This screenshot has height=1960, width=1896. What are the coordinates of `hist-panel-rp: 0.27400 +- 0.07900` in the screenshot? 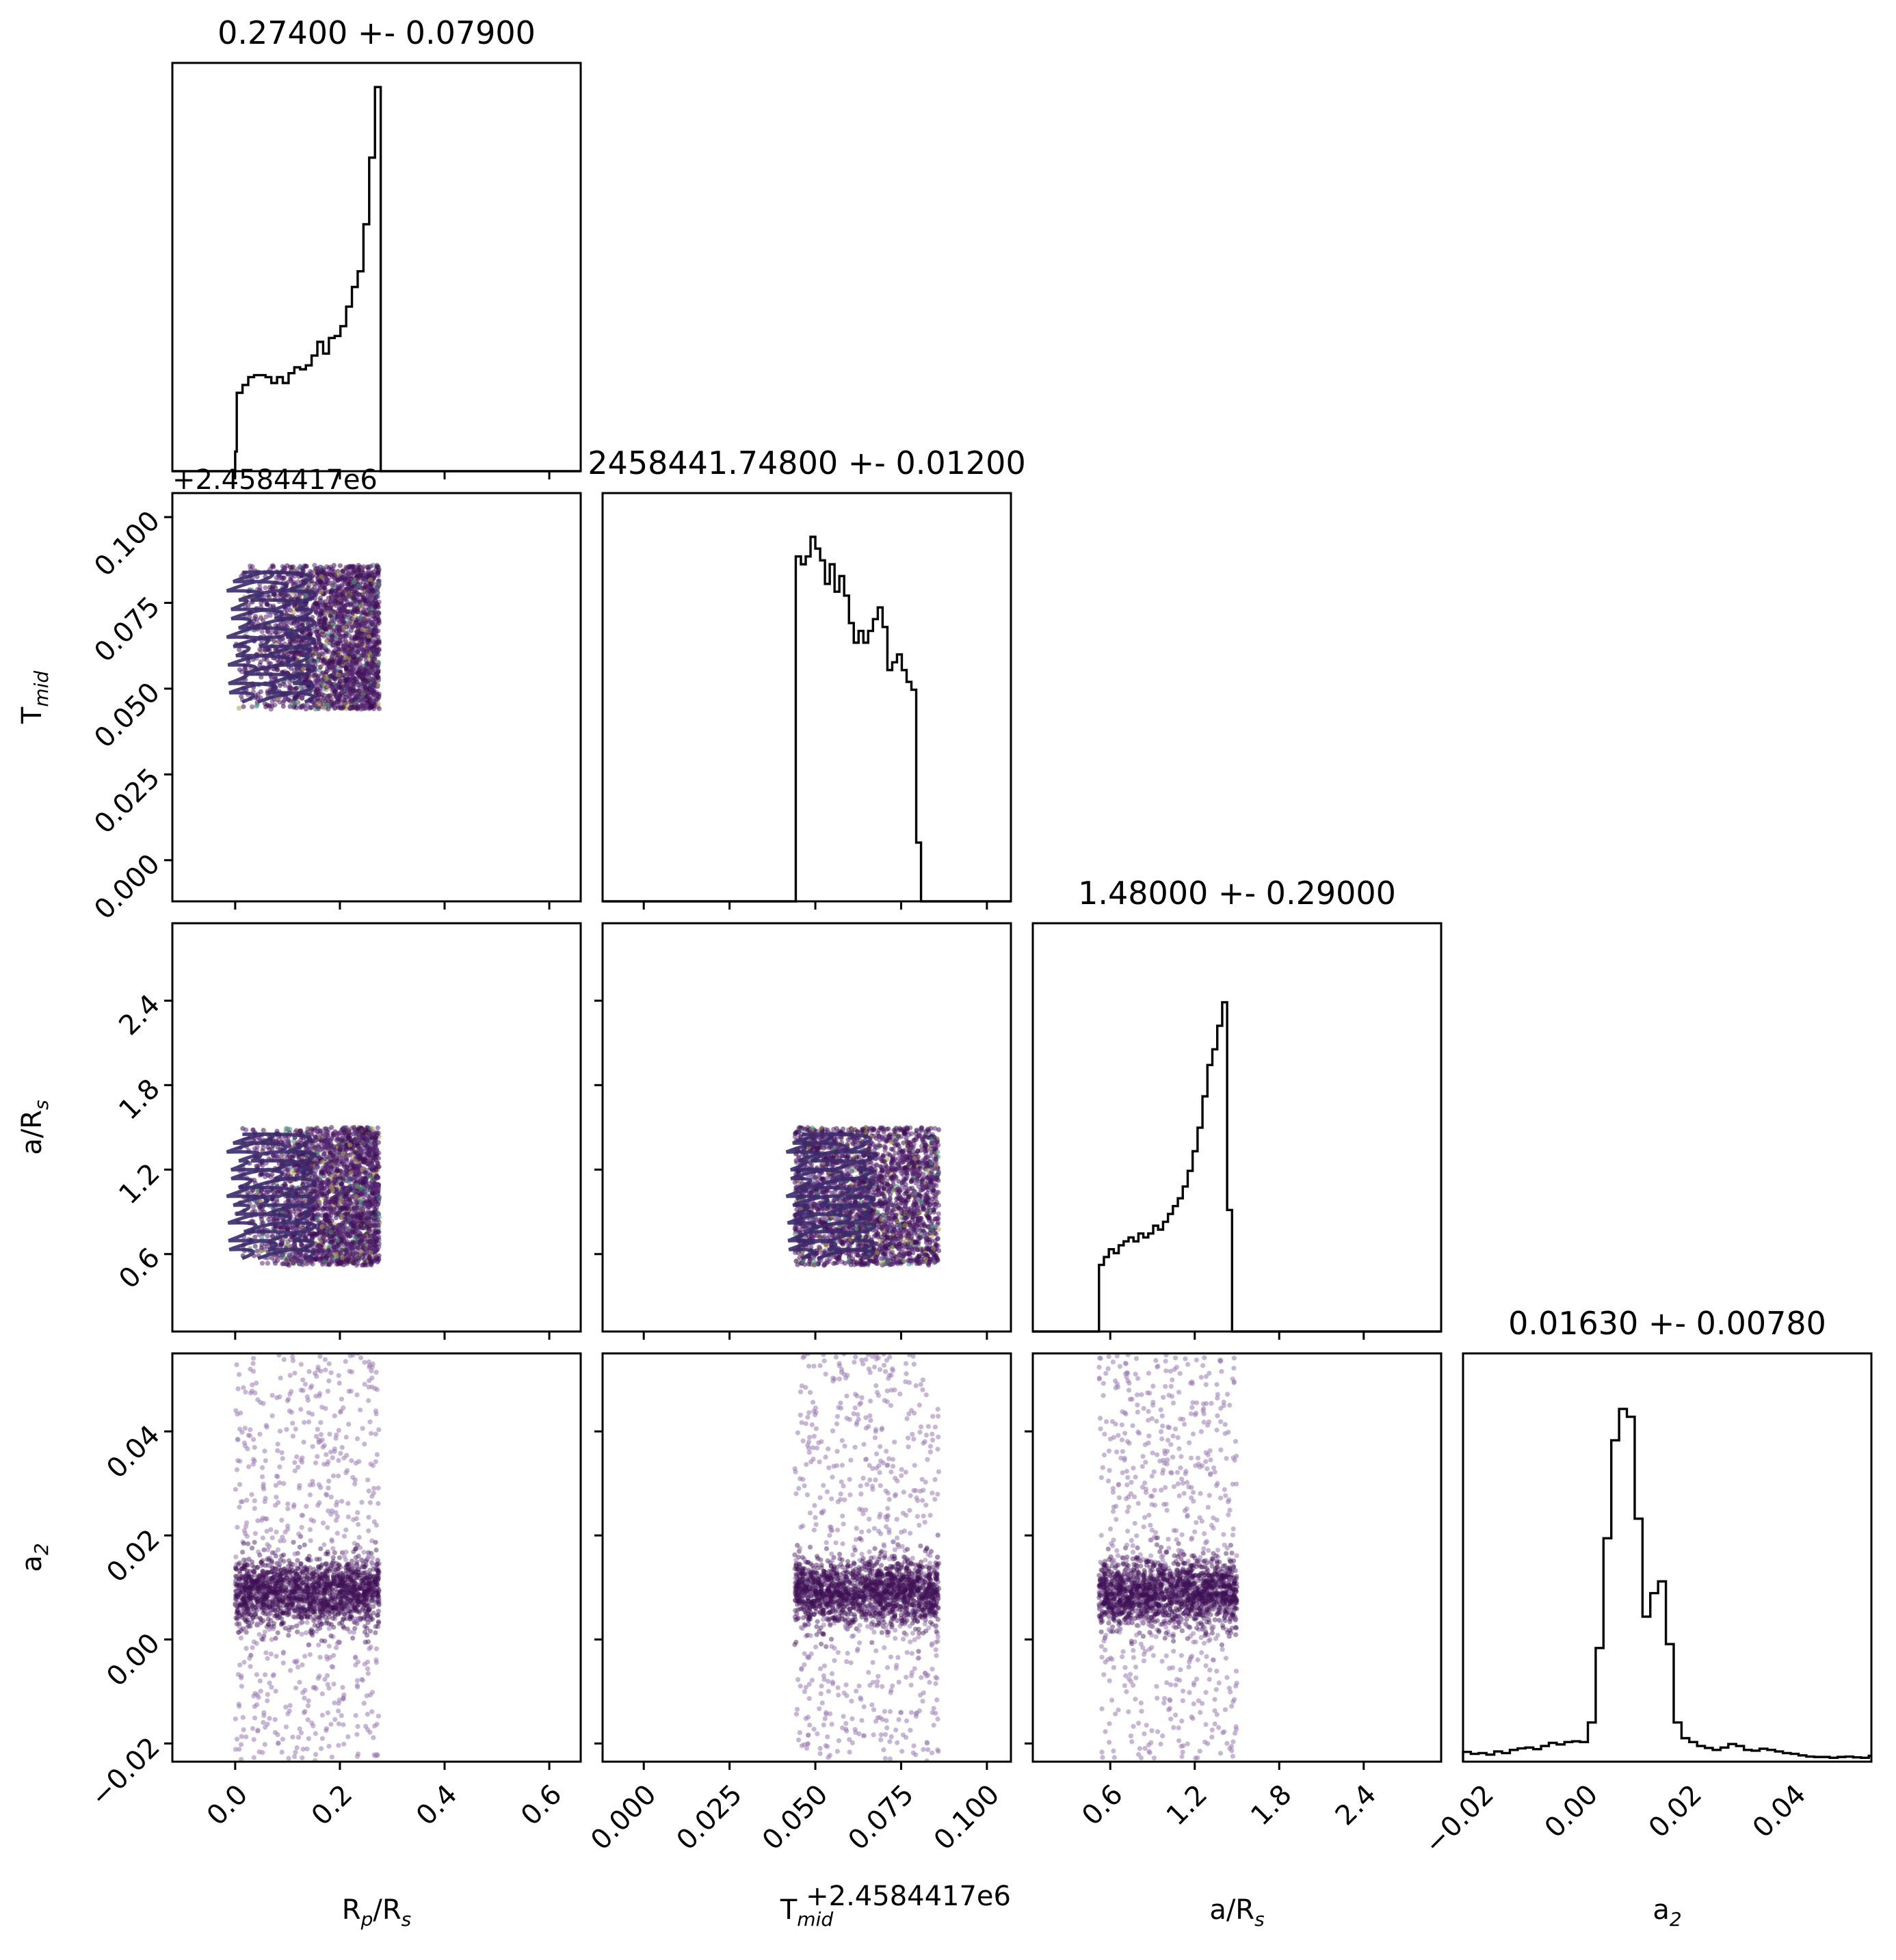 It's located at (376, 247).